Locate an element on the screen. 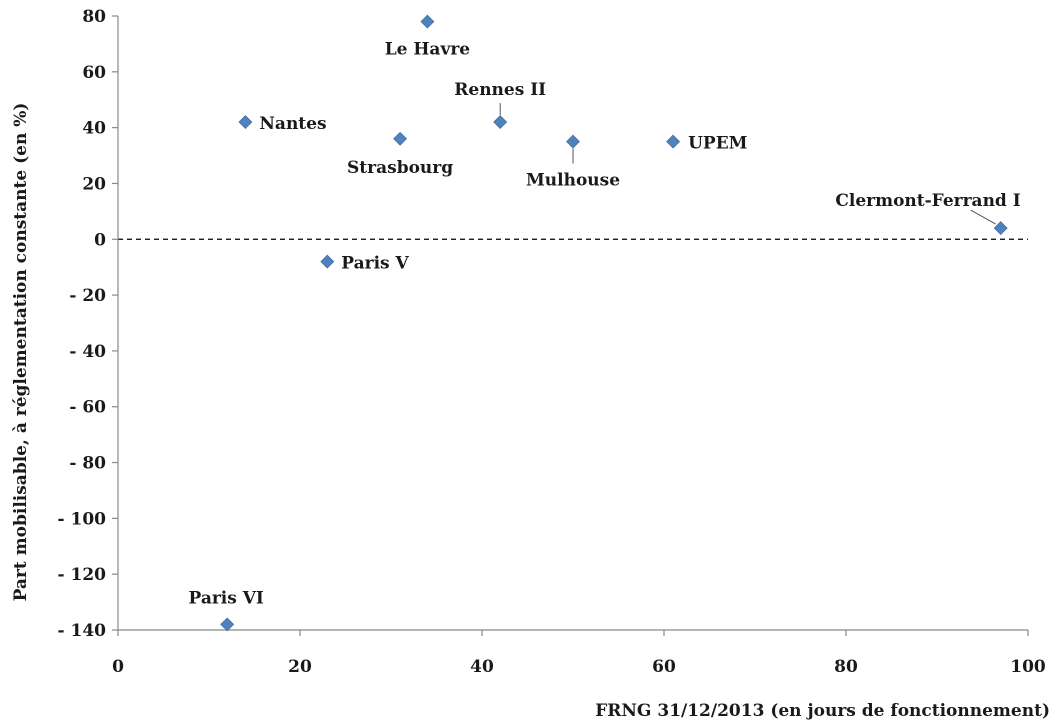 The width and height of the screenshot is (1057, 722). x-tick-label: 80 is located at coordinates (846, 667).